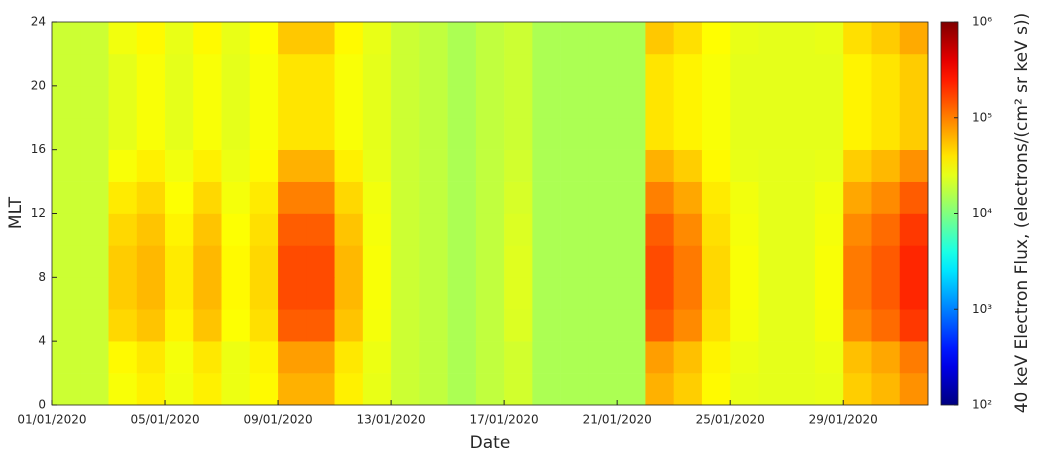  What do you see at coordinates (490, 441) in the screenshot?
I see `x-axis-label: Date` at bounding box center [490, 441].